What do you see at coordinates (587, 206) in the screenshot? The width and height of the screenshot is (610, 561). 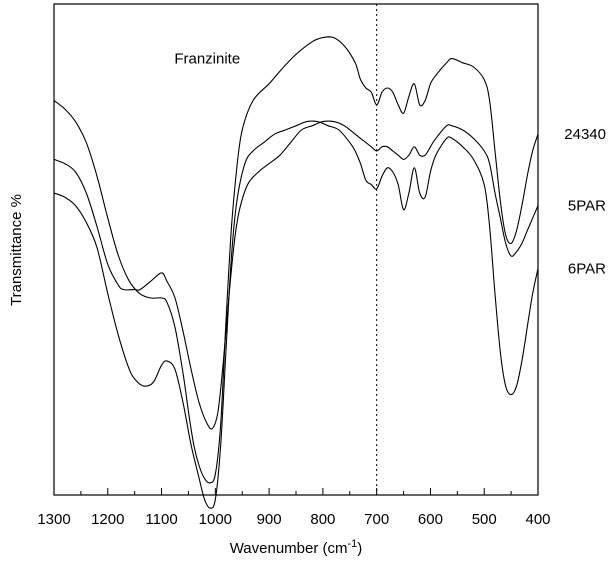 I see `series-label-5par: 5PAR` at bounding box center [587, 206].